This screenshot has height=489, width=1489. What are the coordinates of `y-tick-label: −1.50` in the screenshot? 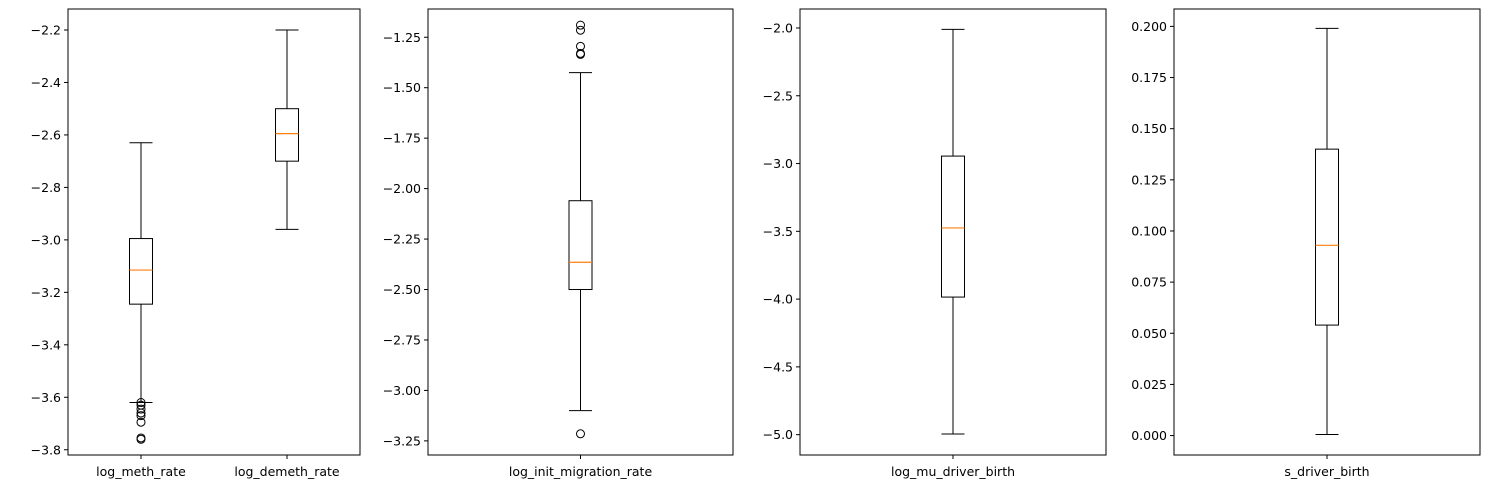 It's located at (402, 87).